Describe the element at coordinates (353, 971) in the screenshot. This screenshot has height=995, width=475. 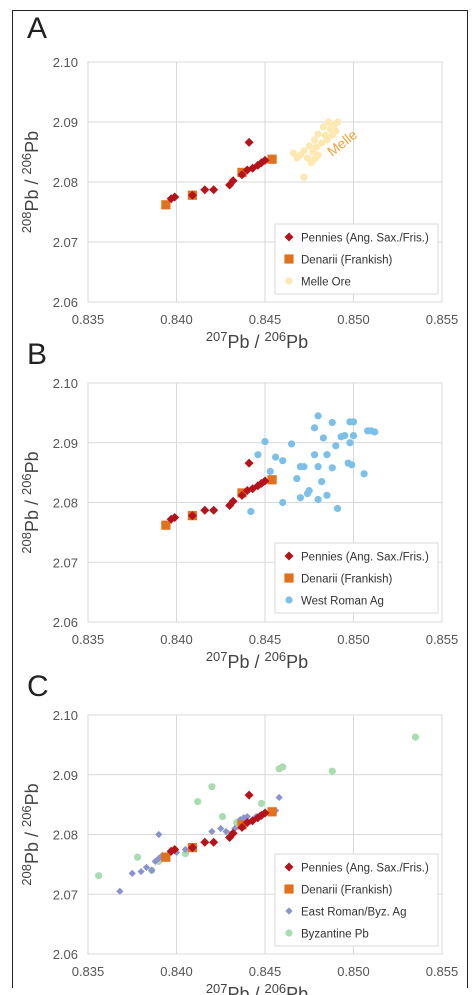
I see `x-tick-label: 0.850` at that location.